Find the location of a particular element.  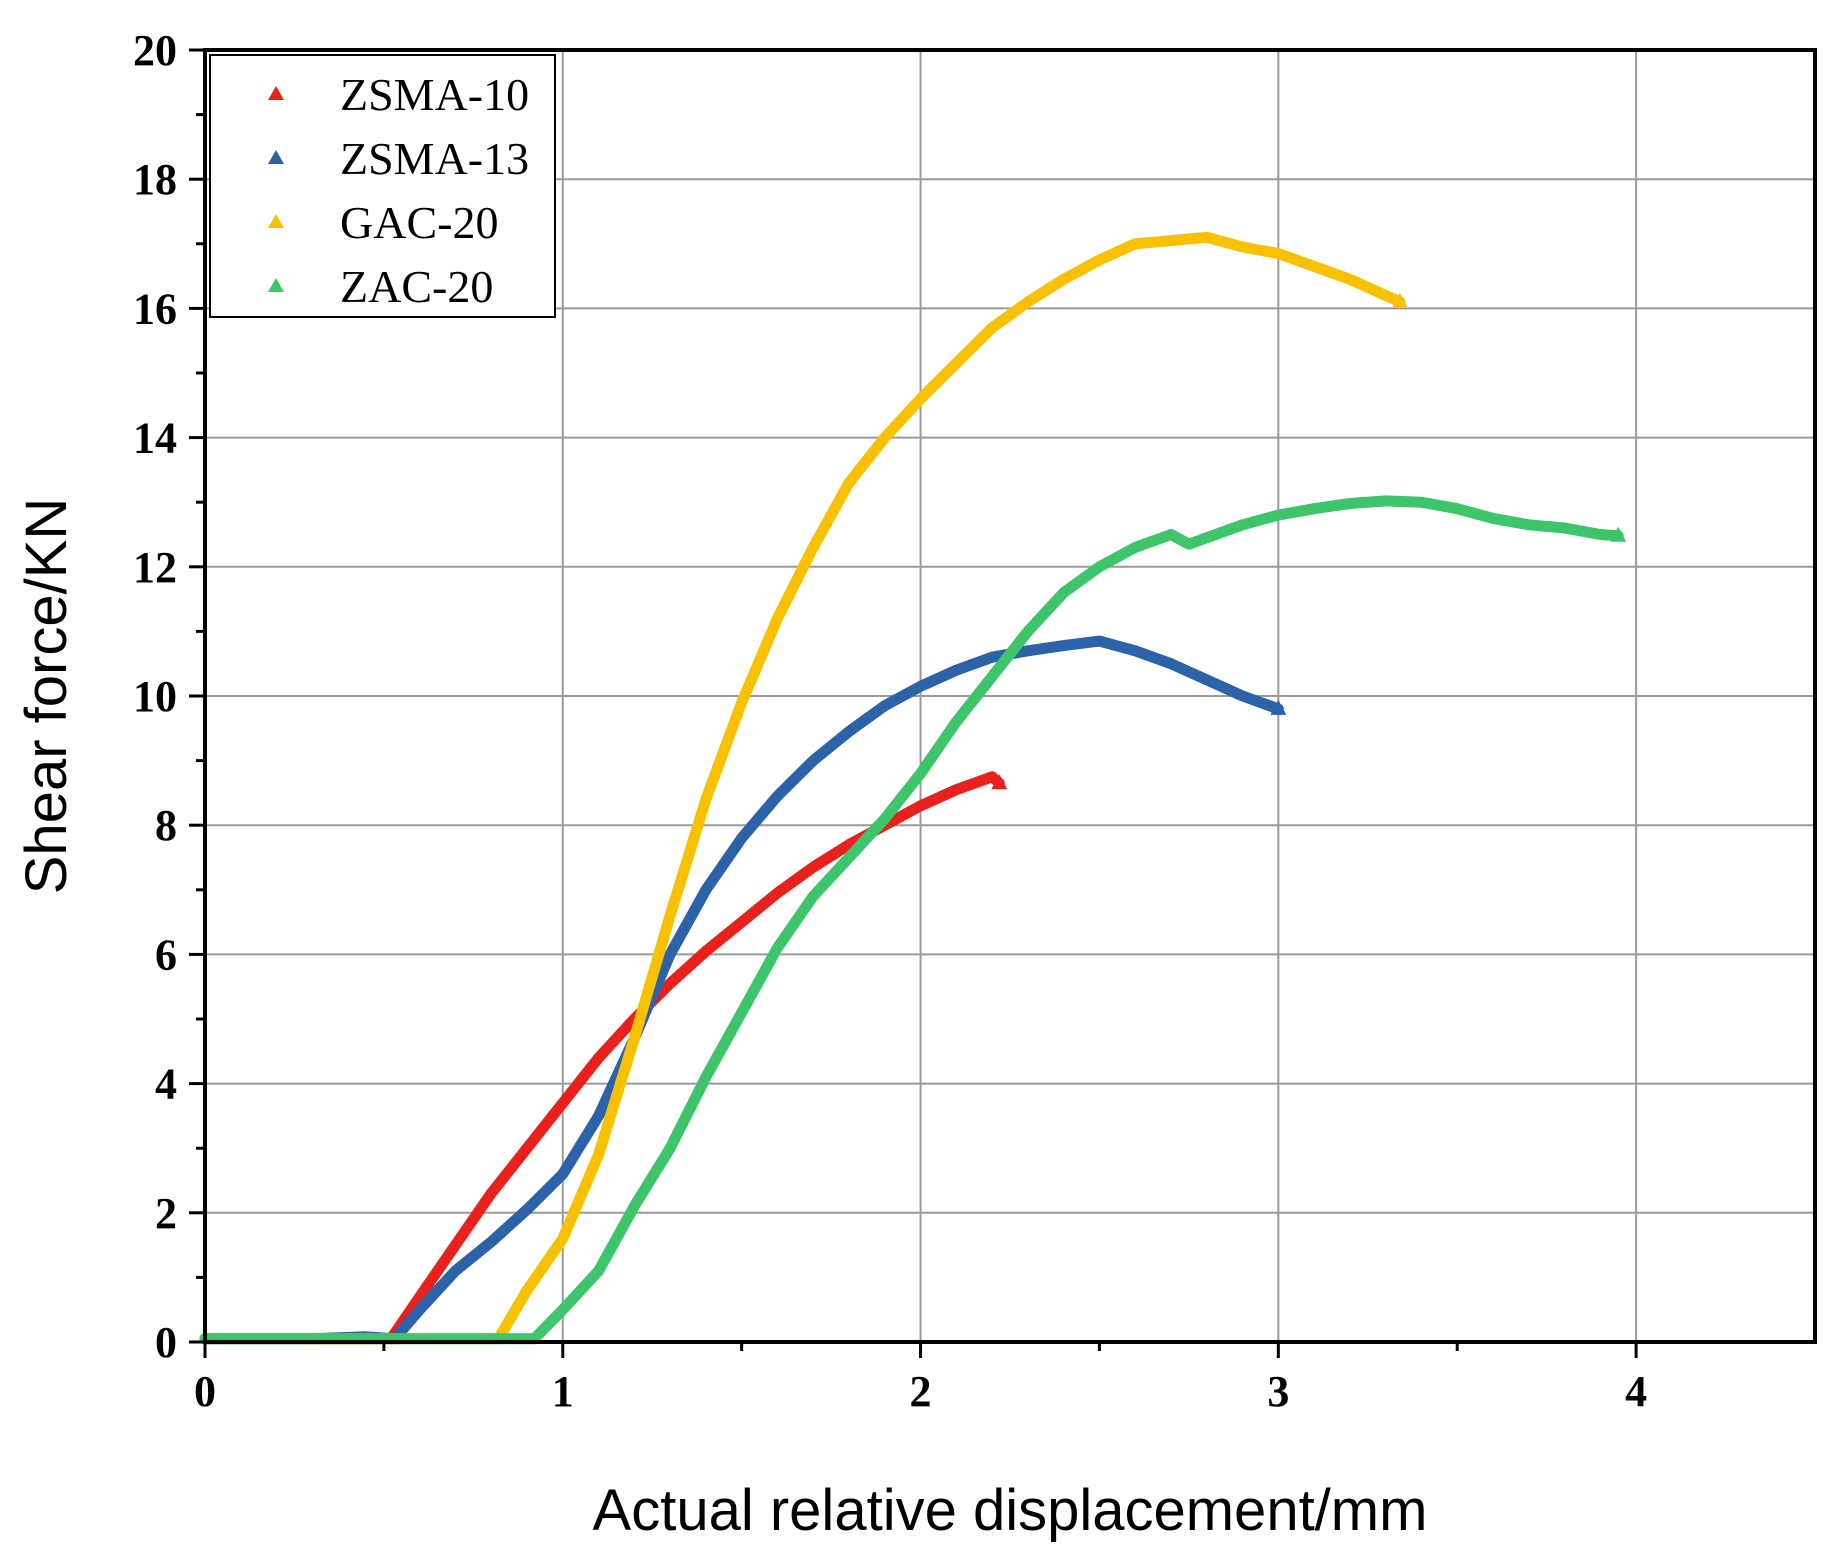

y-tick-label: 16 is located at coordinates (155, 308).